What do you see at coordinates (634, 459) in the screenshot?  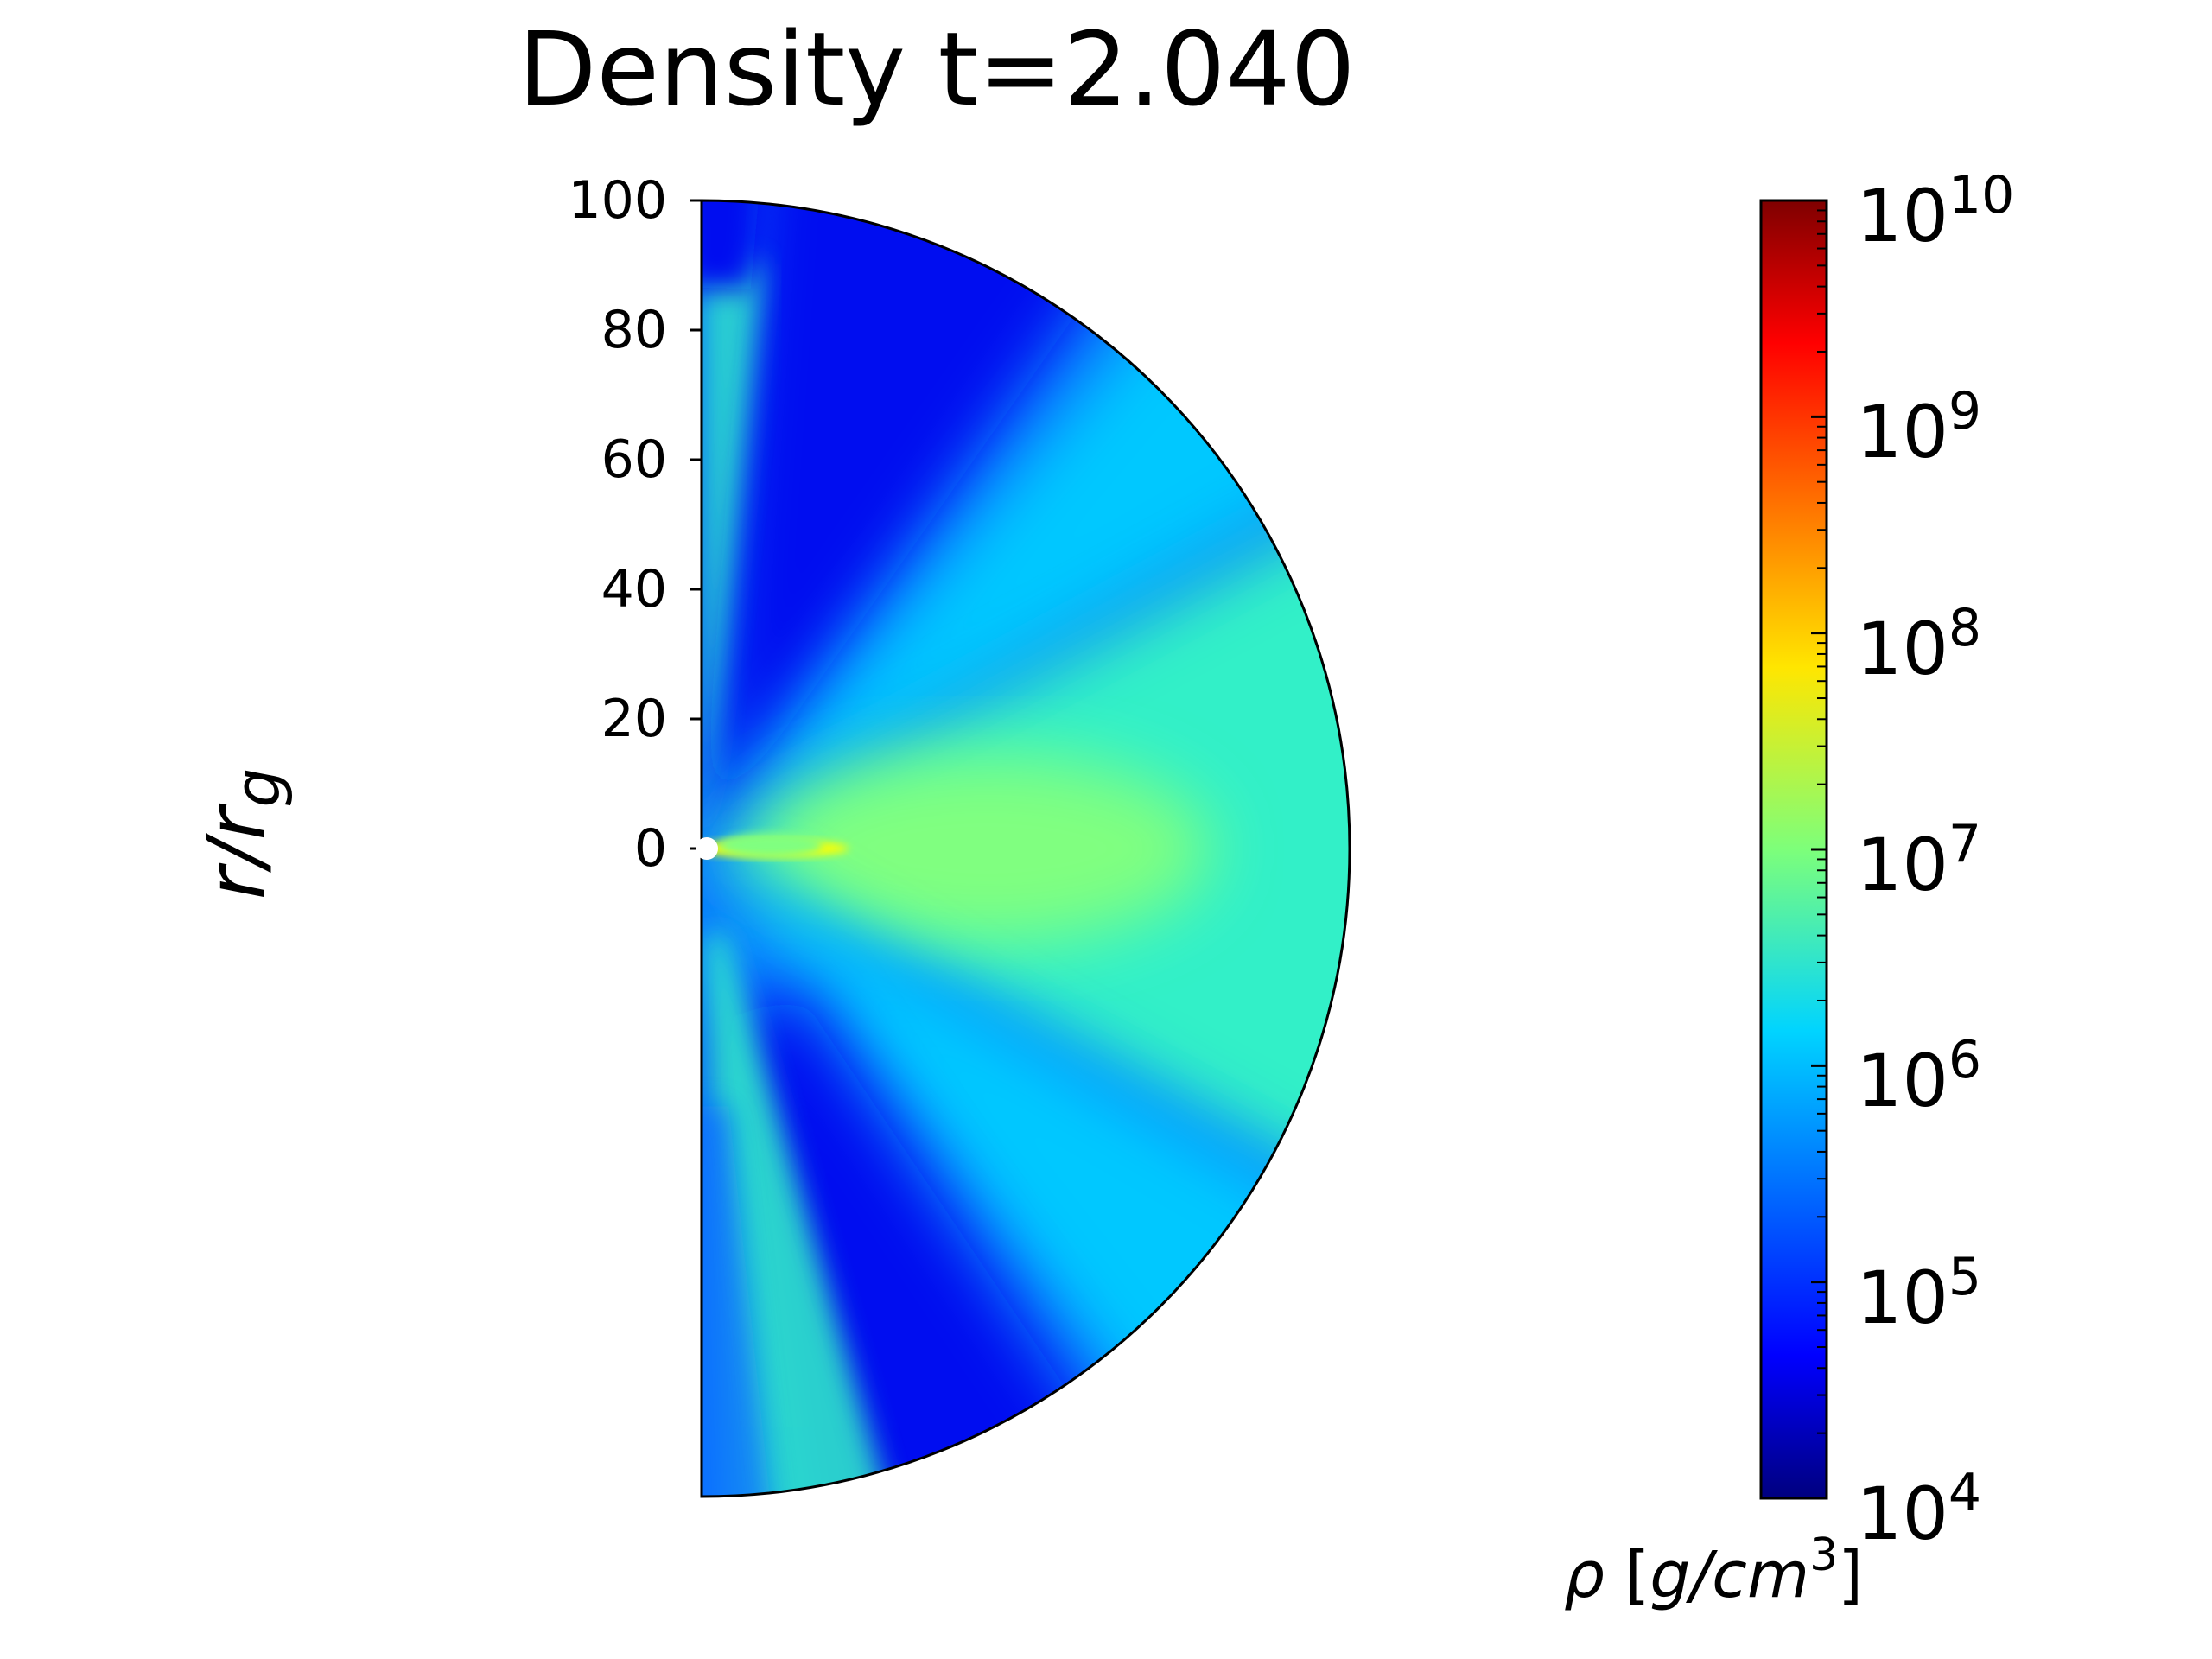 I see `y-tick-label: 60` at bounding box center [634, 459].